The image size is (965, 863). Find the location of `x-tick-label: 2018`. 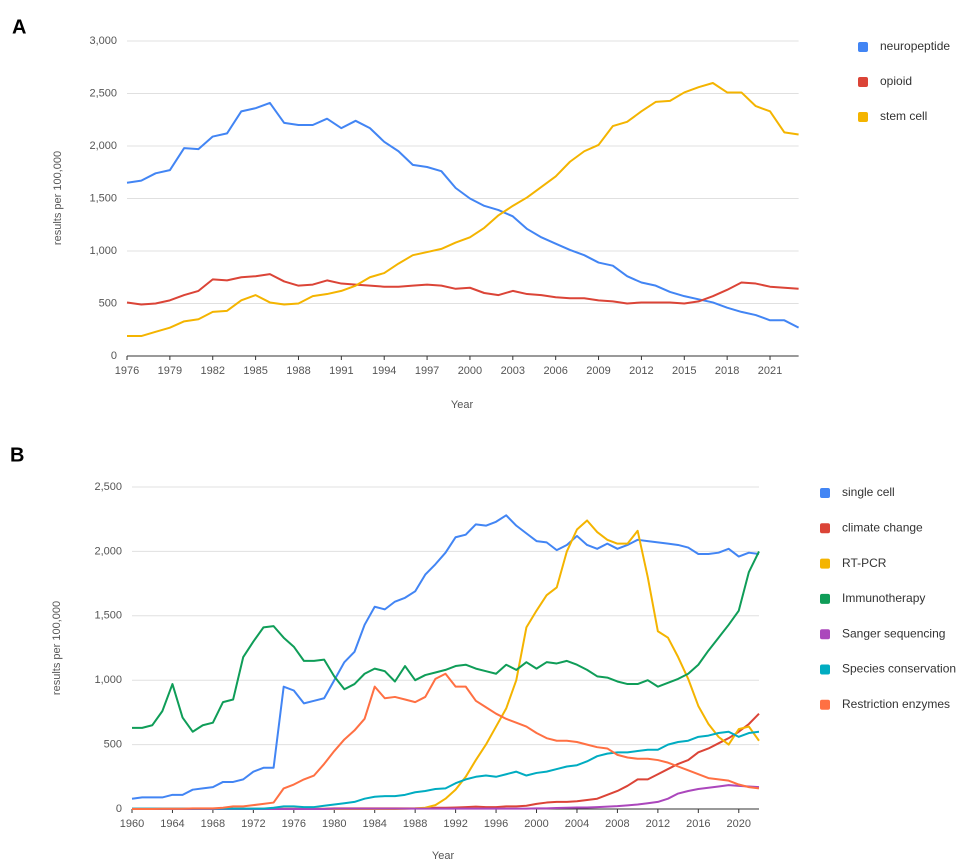

x-tick-label: 2018 is located at coordinates (727, 371).